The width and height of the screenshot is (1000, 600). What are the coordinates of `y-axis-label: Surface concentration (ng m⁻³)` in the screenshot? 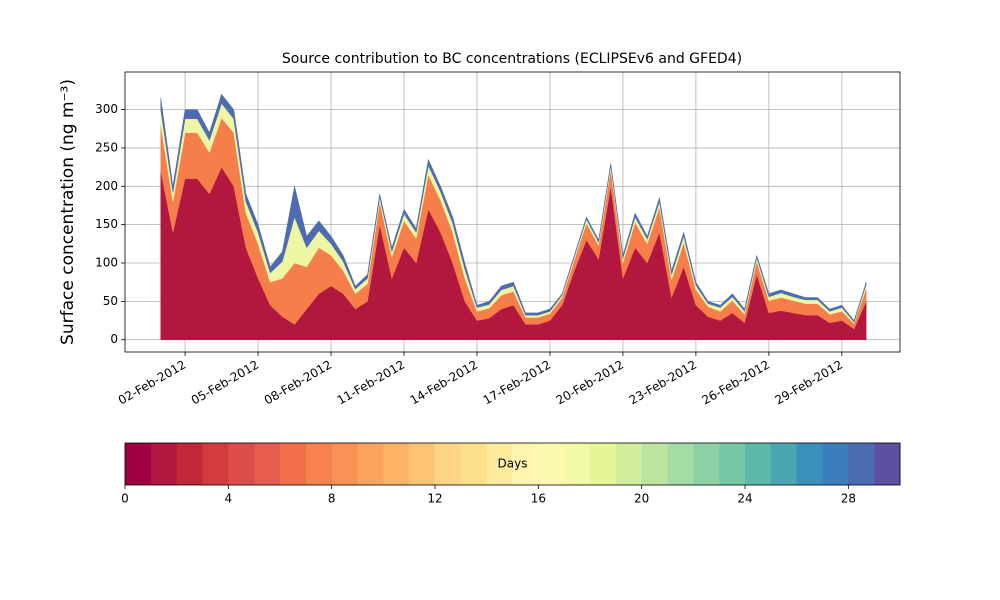 It's located at (68, 212).